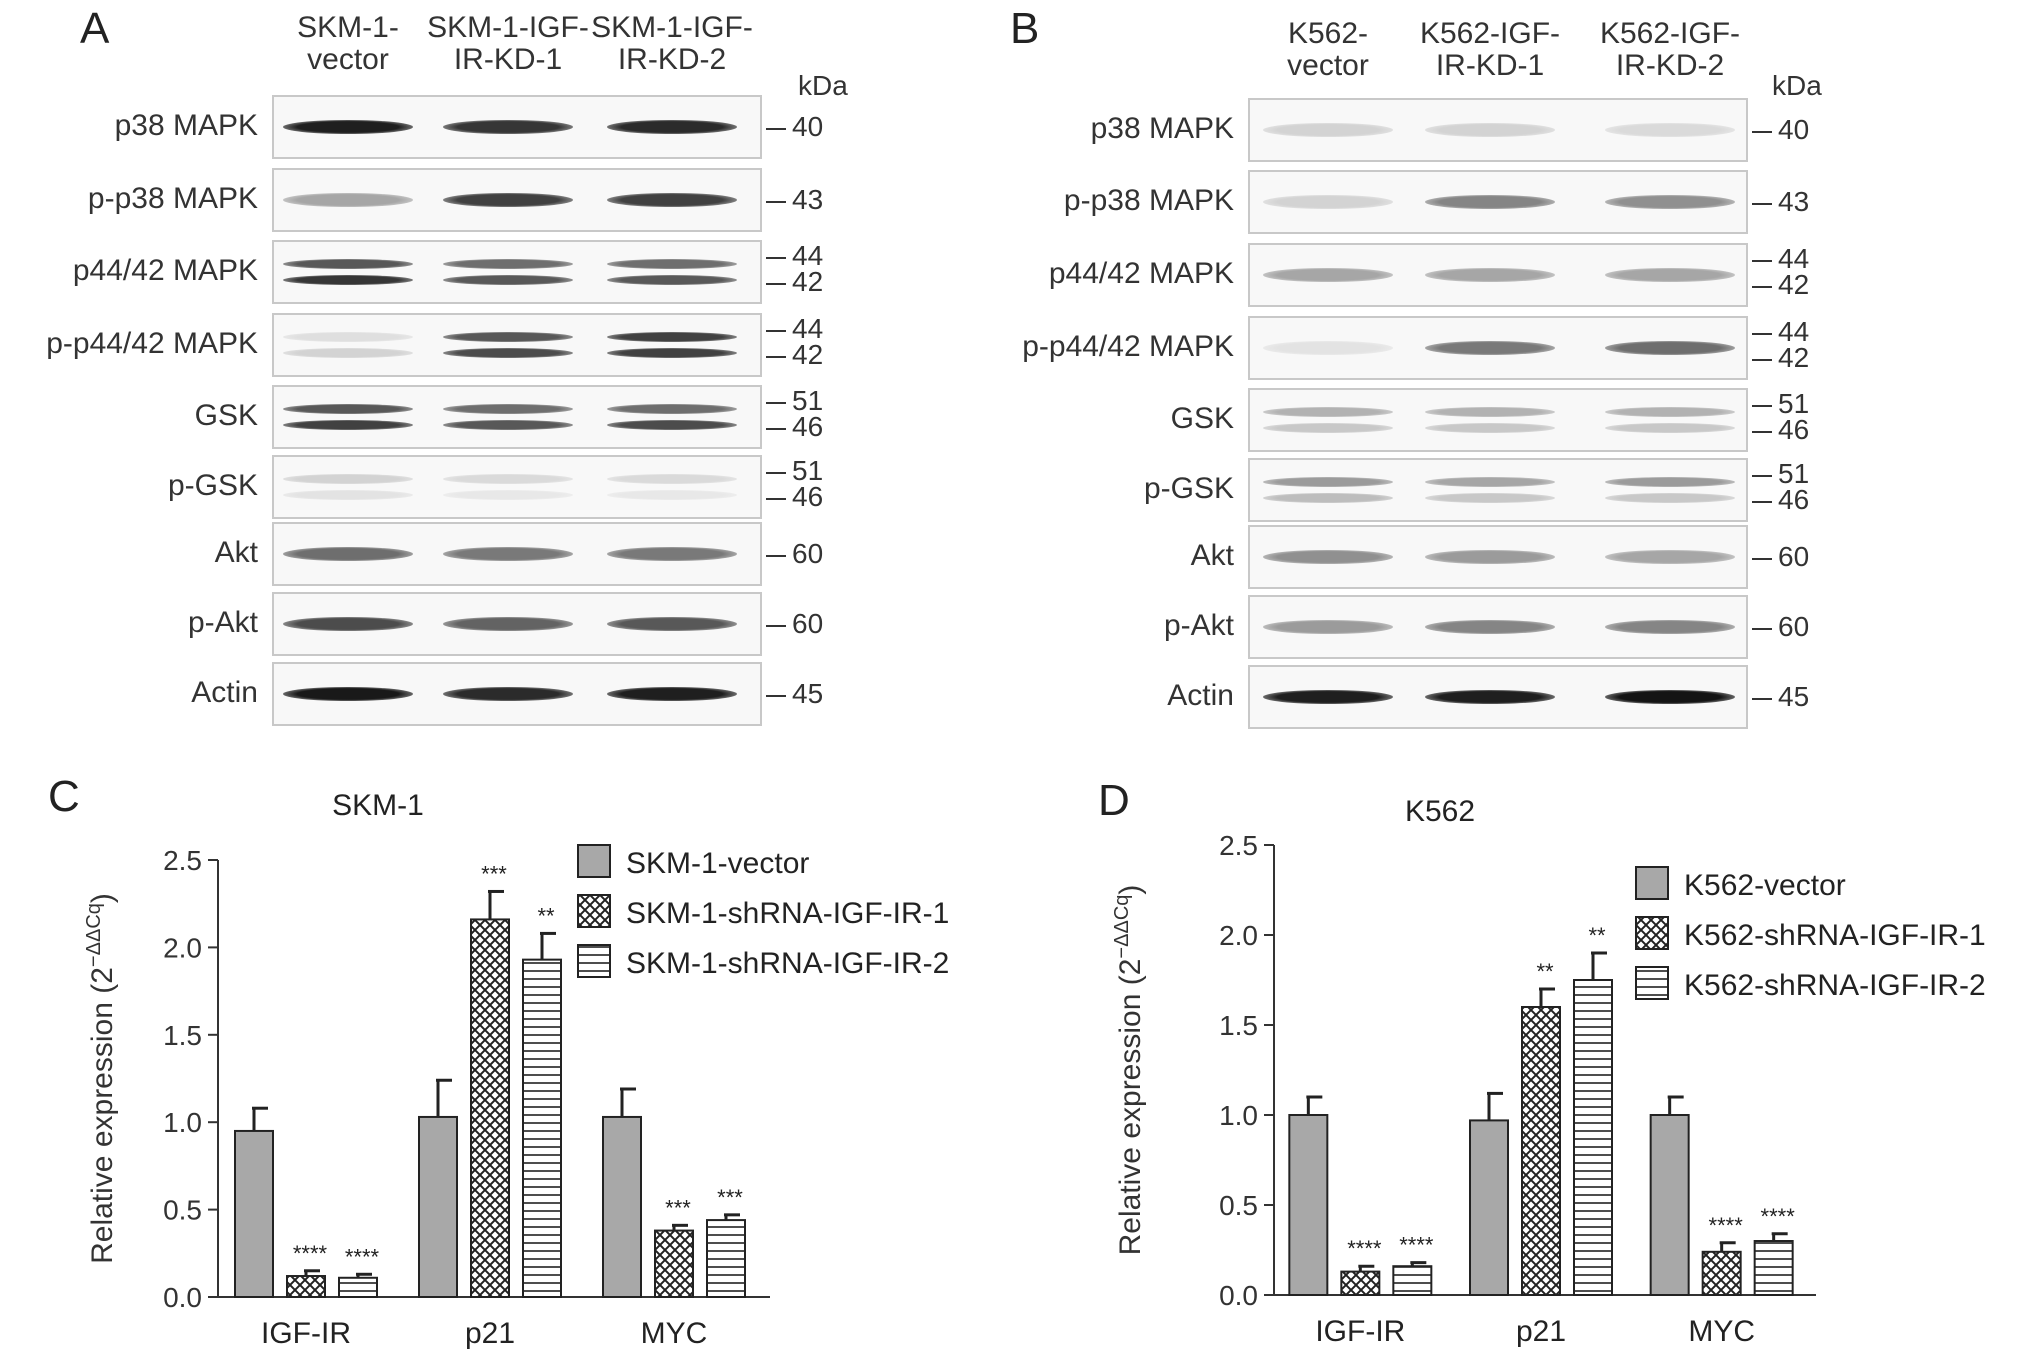 This screenshot has height=1365, width=2032. What do you see at coordinates (1835, 935) in the screenshot?
I see `legend-entry: K562-shRNA-IGF-IR-1` at bounding box center [1835, 935].